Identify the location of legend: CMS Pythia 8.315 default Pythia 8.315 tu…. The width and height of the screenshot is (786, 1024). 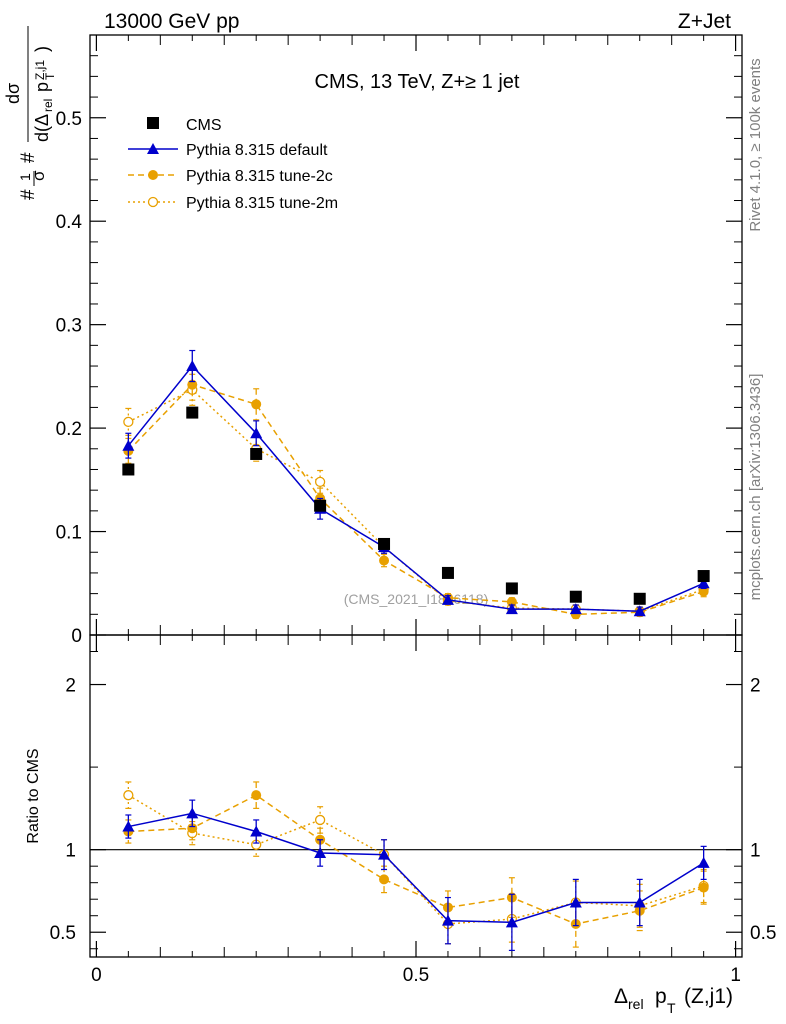
(233, 164).